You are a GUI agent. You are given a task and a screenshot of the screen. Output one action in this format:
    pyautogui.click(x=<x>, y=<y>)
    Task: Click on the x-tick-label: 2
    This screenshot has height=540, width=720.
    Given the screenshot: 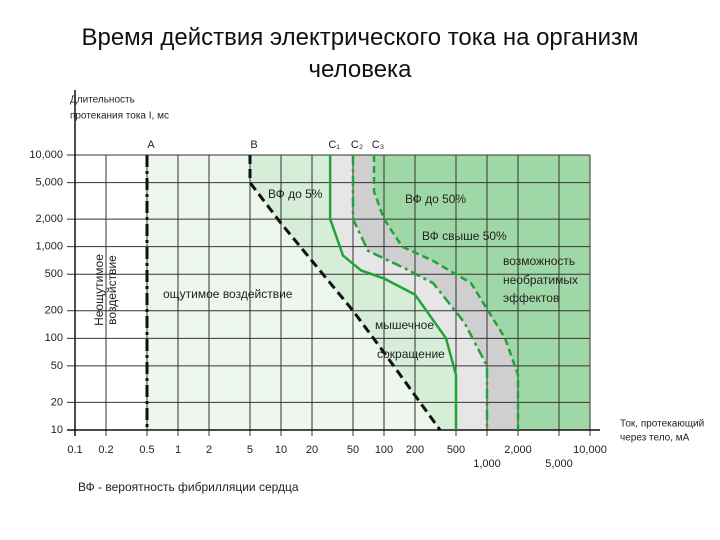 What is the action you would take?
    pyautogui.click(x=209, y=450)
    